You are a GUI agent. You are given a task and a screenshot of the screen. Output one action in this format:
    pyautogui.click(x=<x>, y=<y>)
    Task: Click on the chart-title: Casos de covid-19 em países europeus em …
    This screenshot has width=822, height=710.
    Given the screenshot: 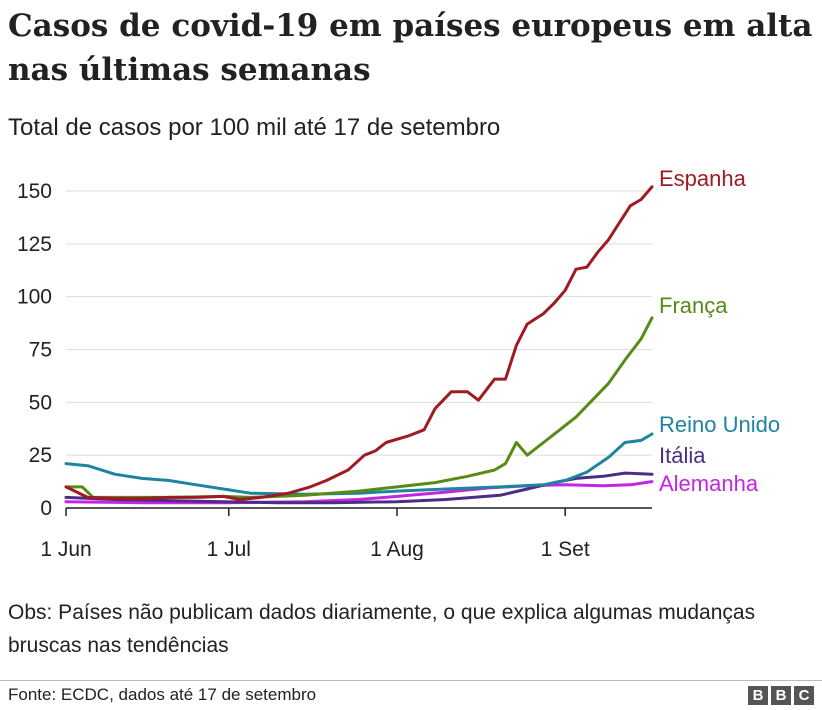 What is the action you would take?
    pyautogui.click(x=410, y=48)
    